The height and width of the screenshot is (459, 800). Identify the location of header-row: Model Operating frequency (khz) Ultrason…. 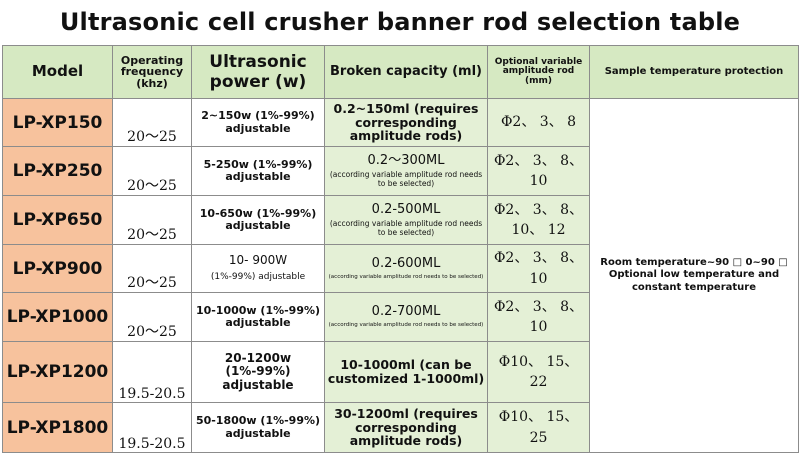
(400, 72).